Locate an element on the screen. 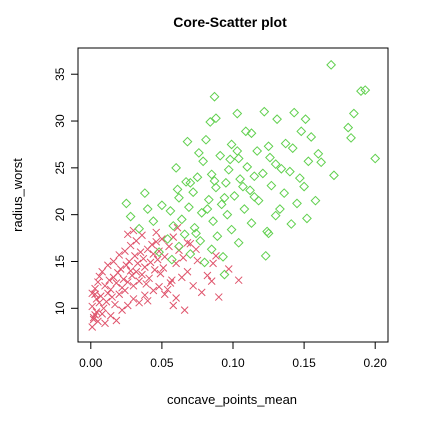 The height and width of the screenshot is (422, 423). x-tick-label: 0.20 is located at coordinates (376, 363).